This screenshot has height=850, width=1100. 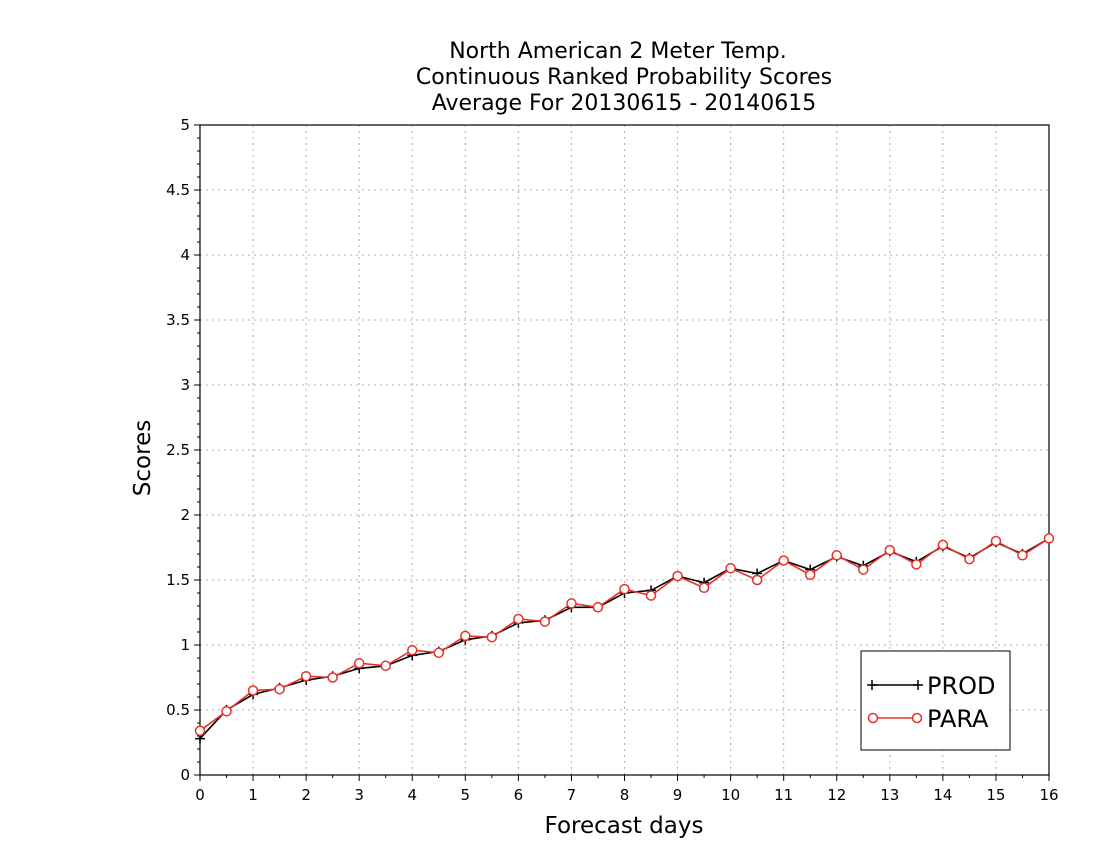 I want to click on legend-entry-para: PARA, so click(x=928, y=719).